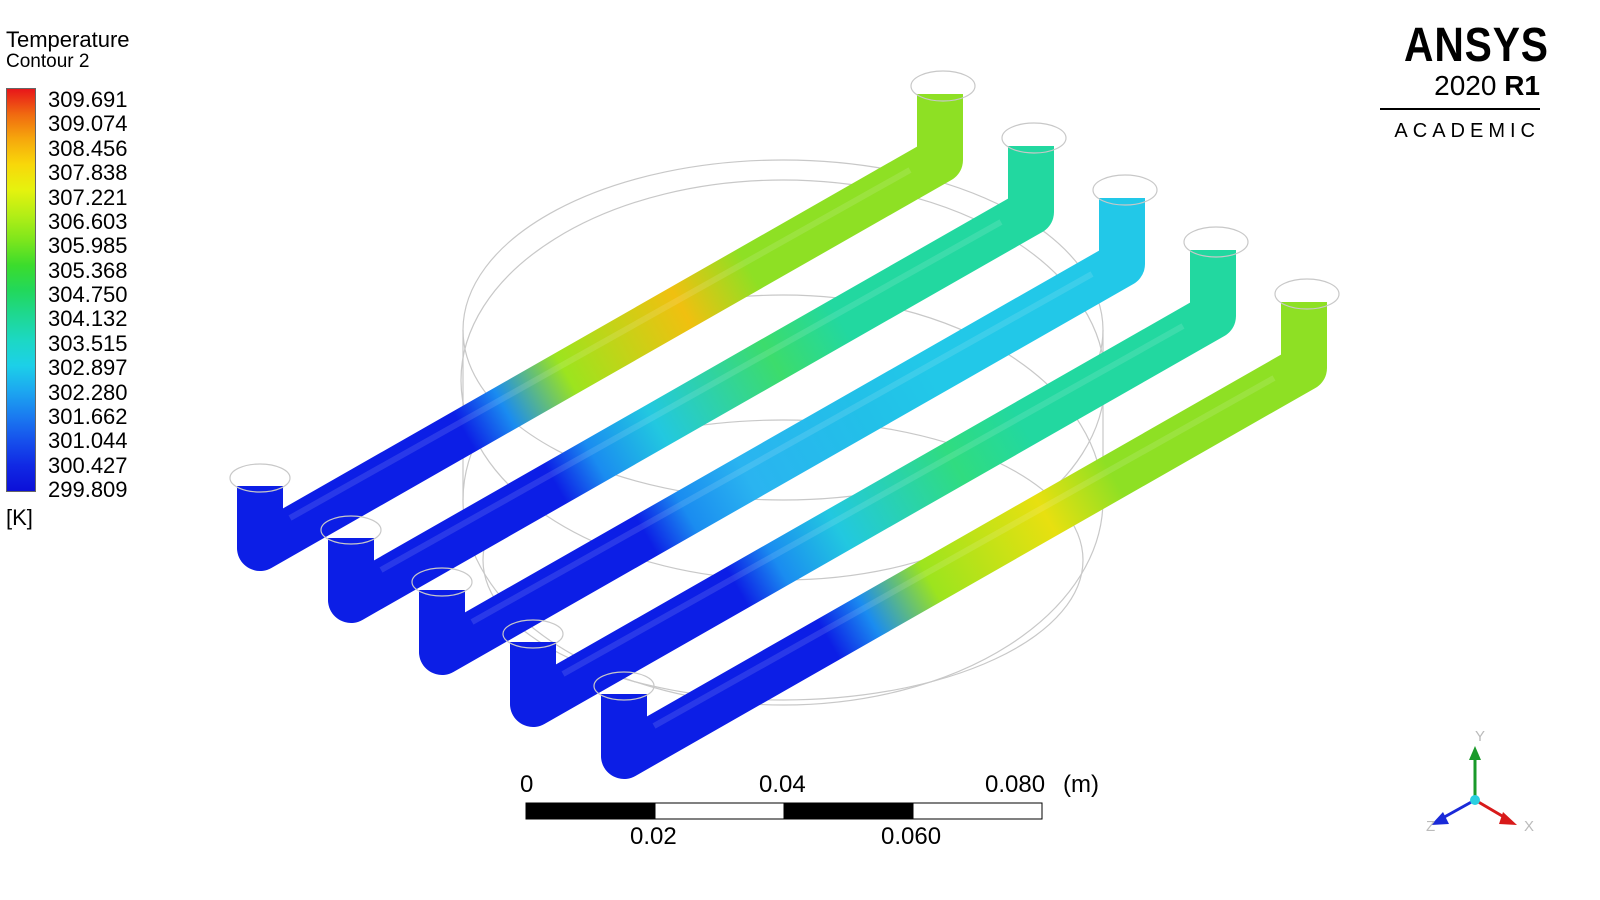  I want to click on legend-value: 309.691, so click(88, 99).